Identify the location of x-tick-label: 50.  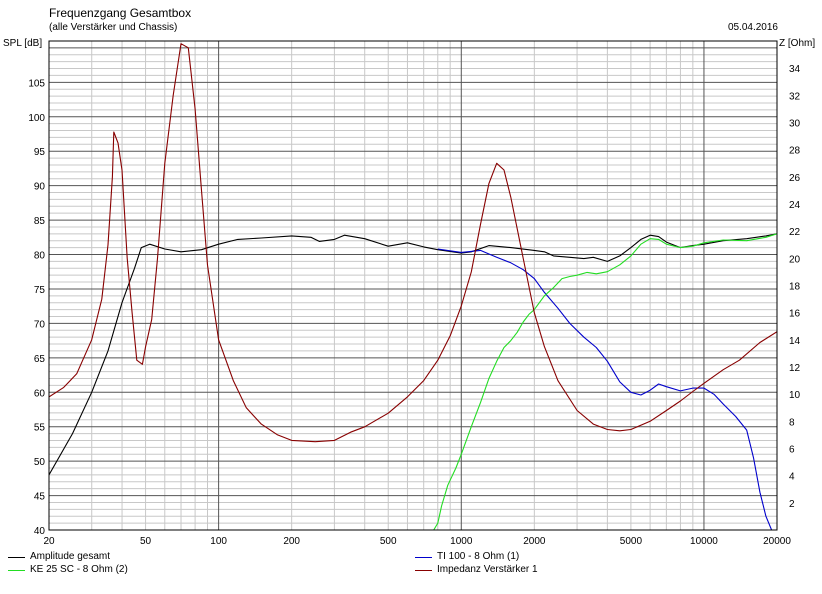
(146, 541).